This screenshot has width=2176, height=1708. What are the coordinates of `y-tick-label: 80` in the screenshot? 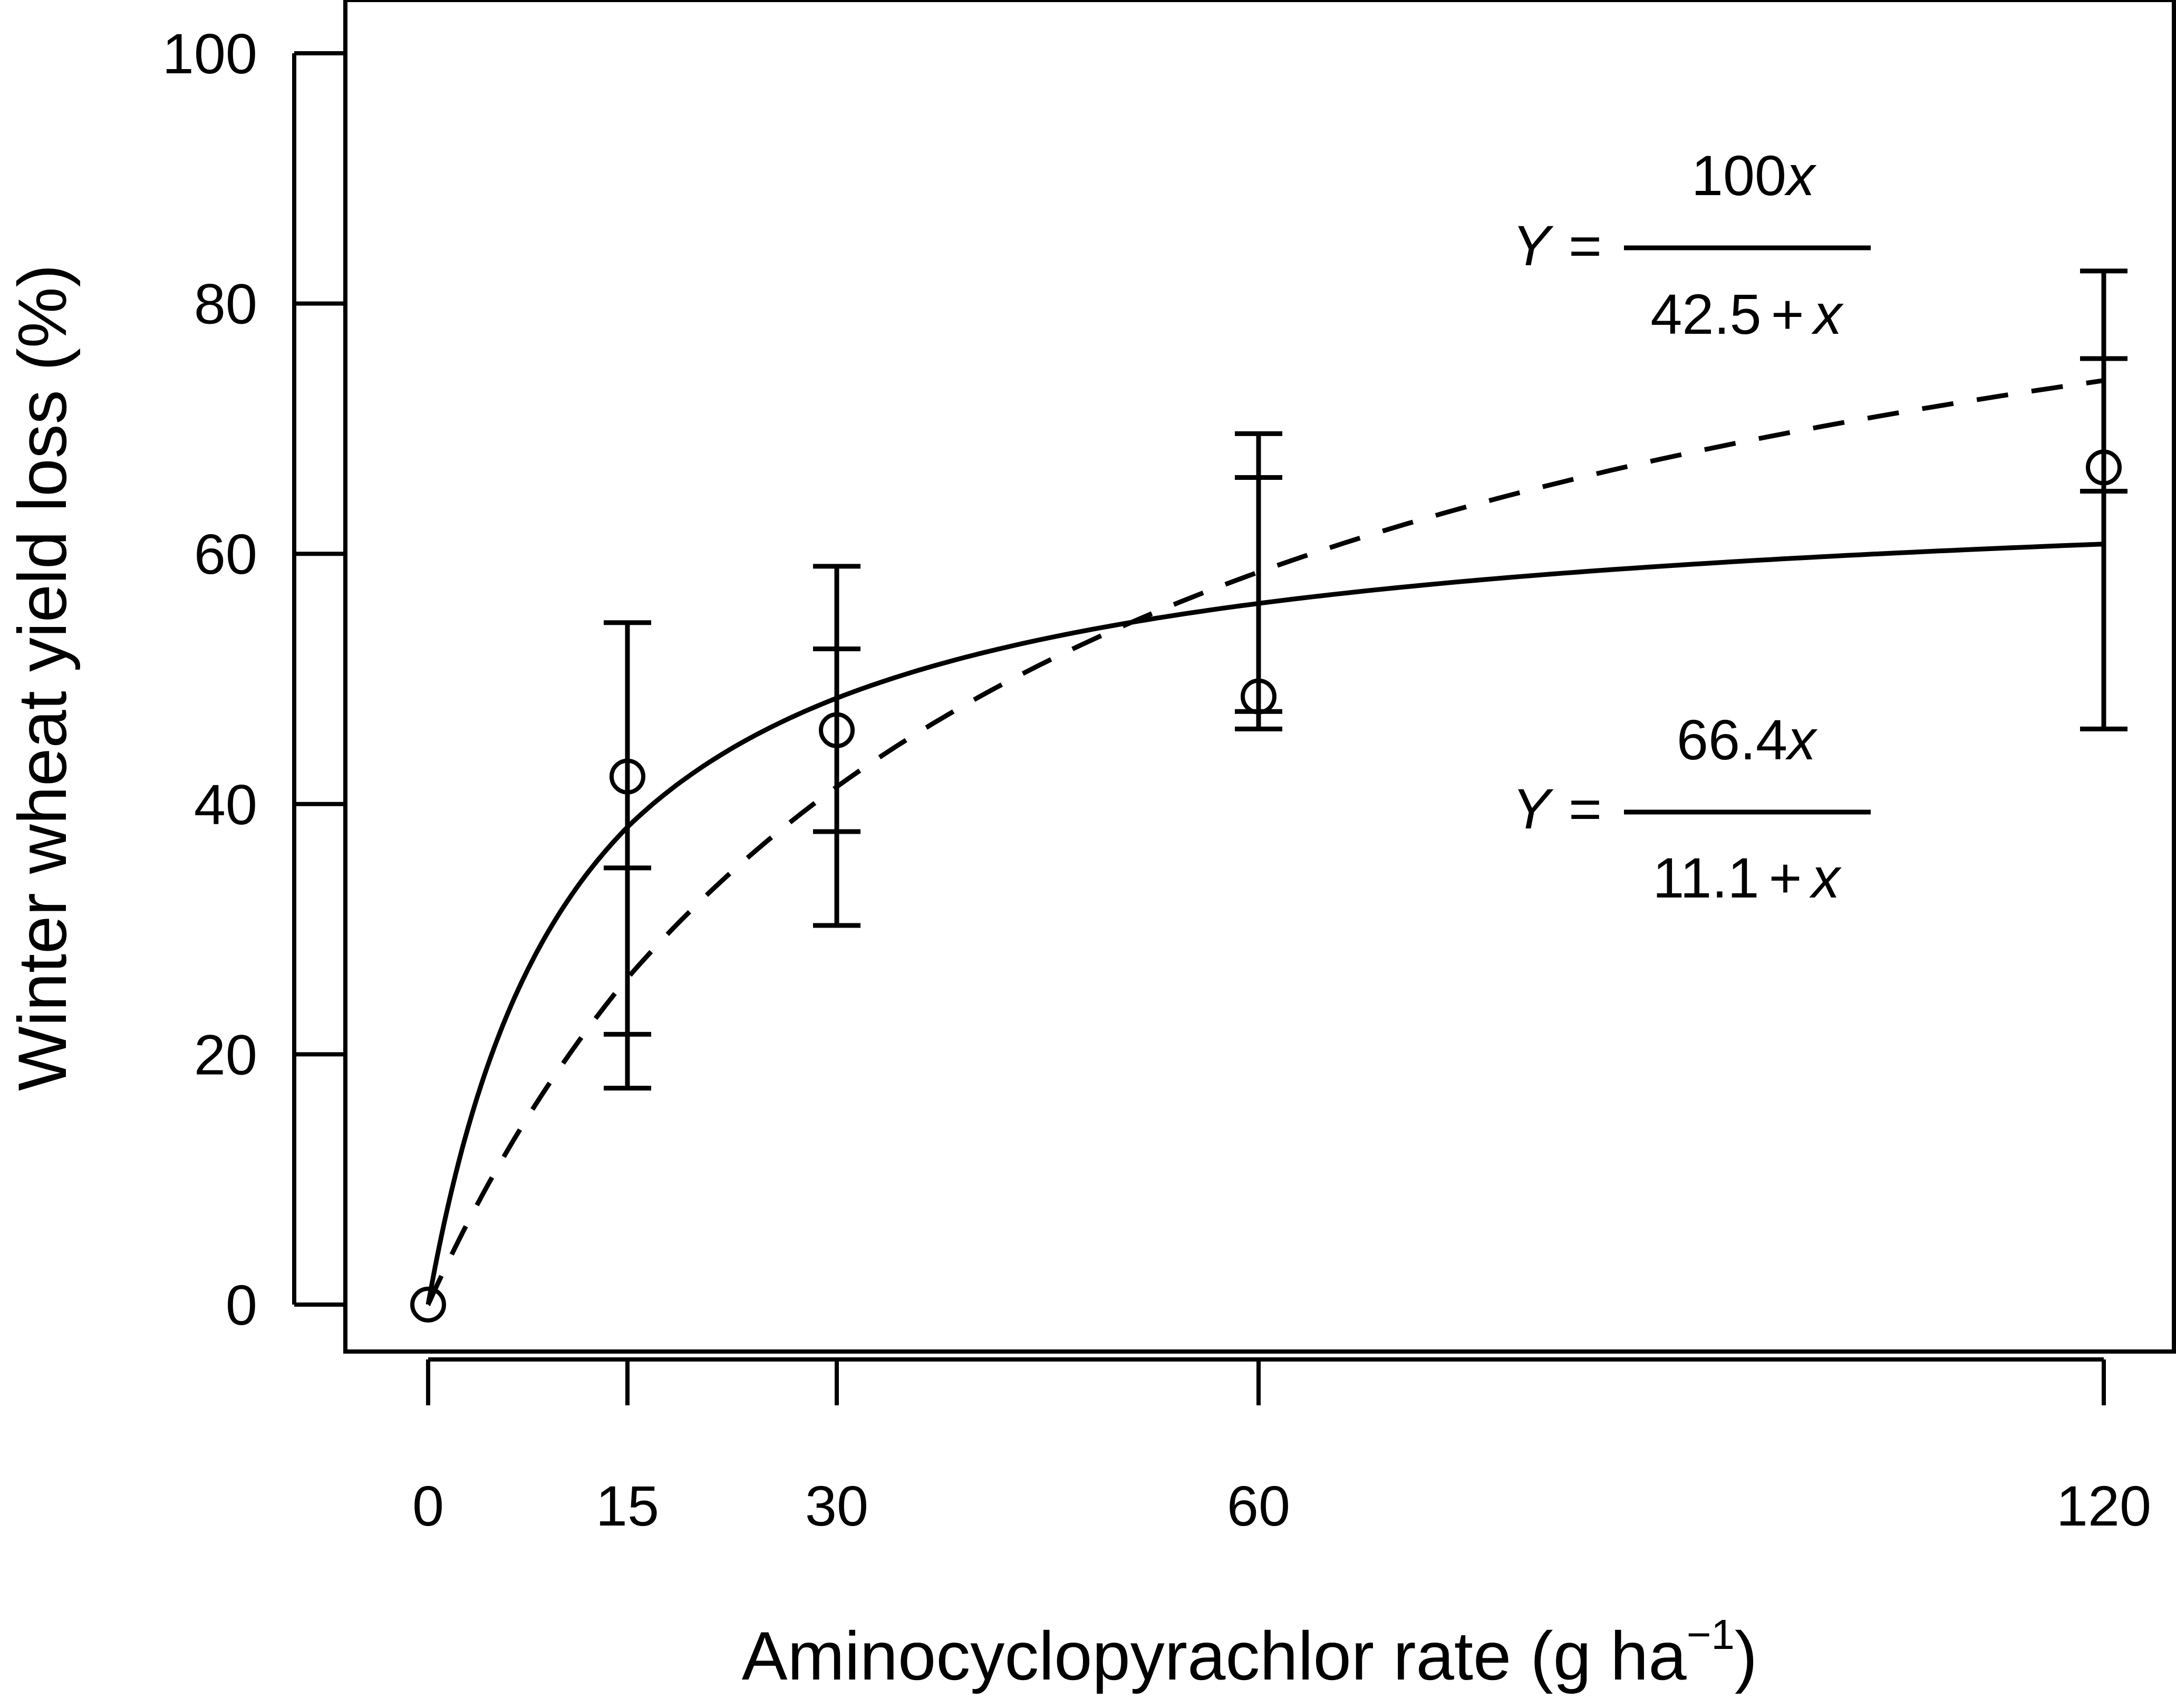 It's located at (225, 304).